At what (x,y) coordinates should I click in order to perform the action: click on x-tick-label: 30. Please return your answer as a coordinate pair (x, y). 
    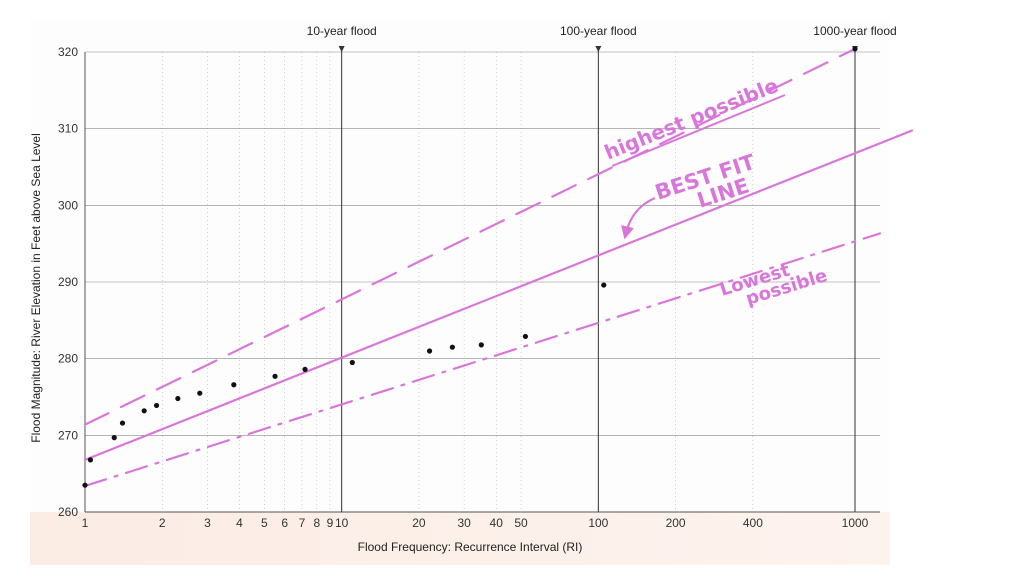
    Looking at the image, I should click on (464, 523).